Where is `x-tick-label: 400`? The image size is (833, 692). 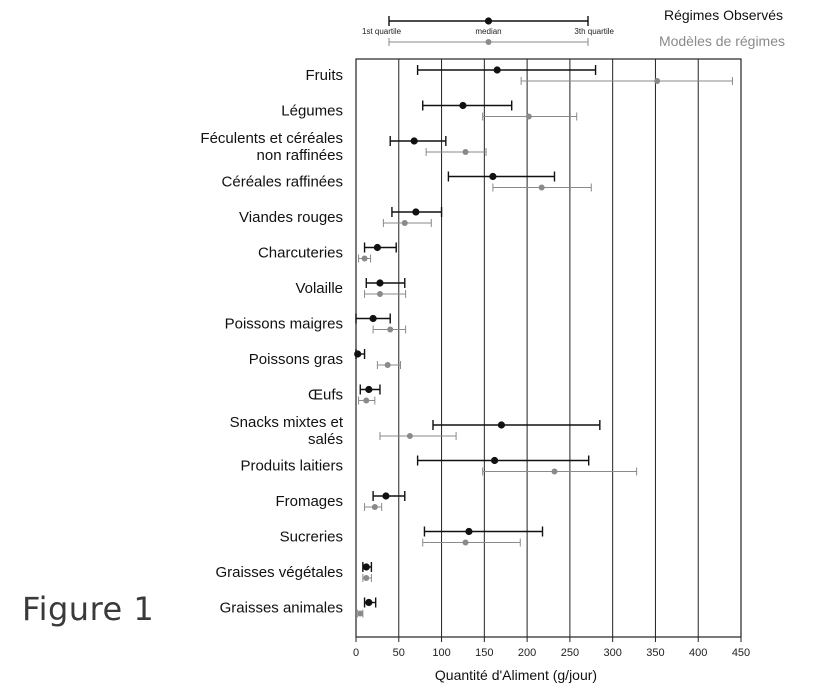
x-tick-label: 400 is located at coordinates (698, 653).